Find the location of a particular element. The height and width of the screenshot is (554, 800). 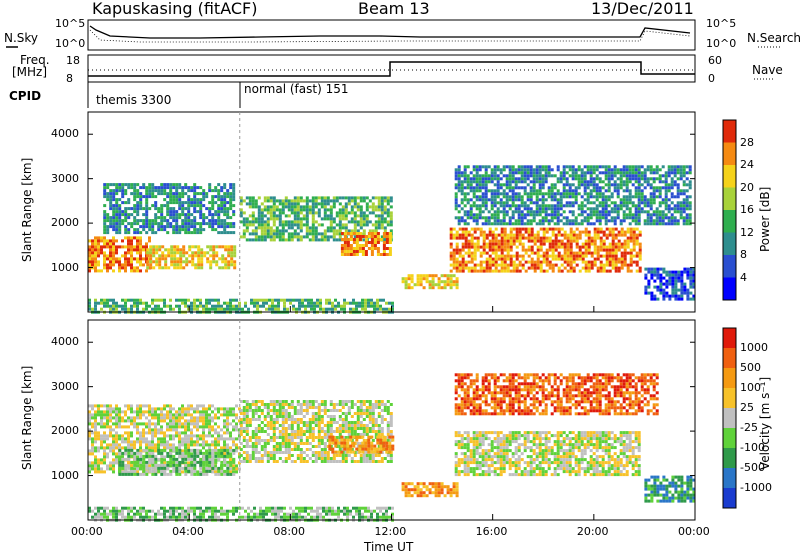

freq-panel-frame is located at coordinates (391, 68).